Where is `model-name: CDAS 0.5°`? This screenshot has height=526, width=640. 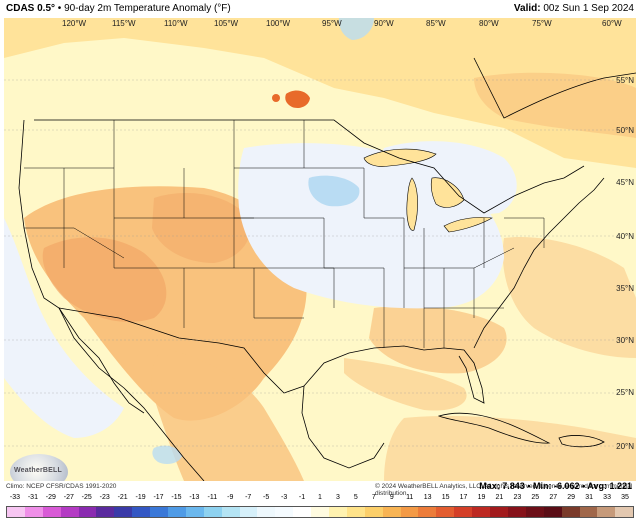 model-name: CDAS 0.5° is located at coordinates (31, 8).